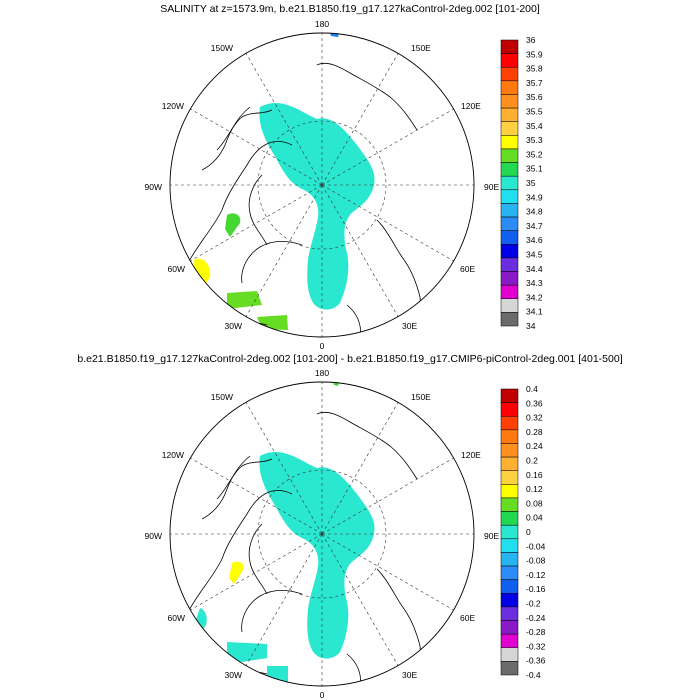  Describe the element at coordinates (534, 418) in the screenshot. I see `colorbar-tick-label: 0.32` at that location.